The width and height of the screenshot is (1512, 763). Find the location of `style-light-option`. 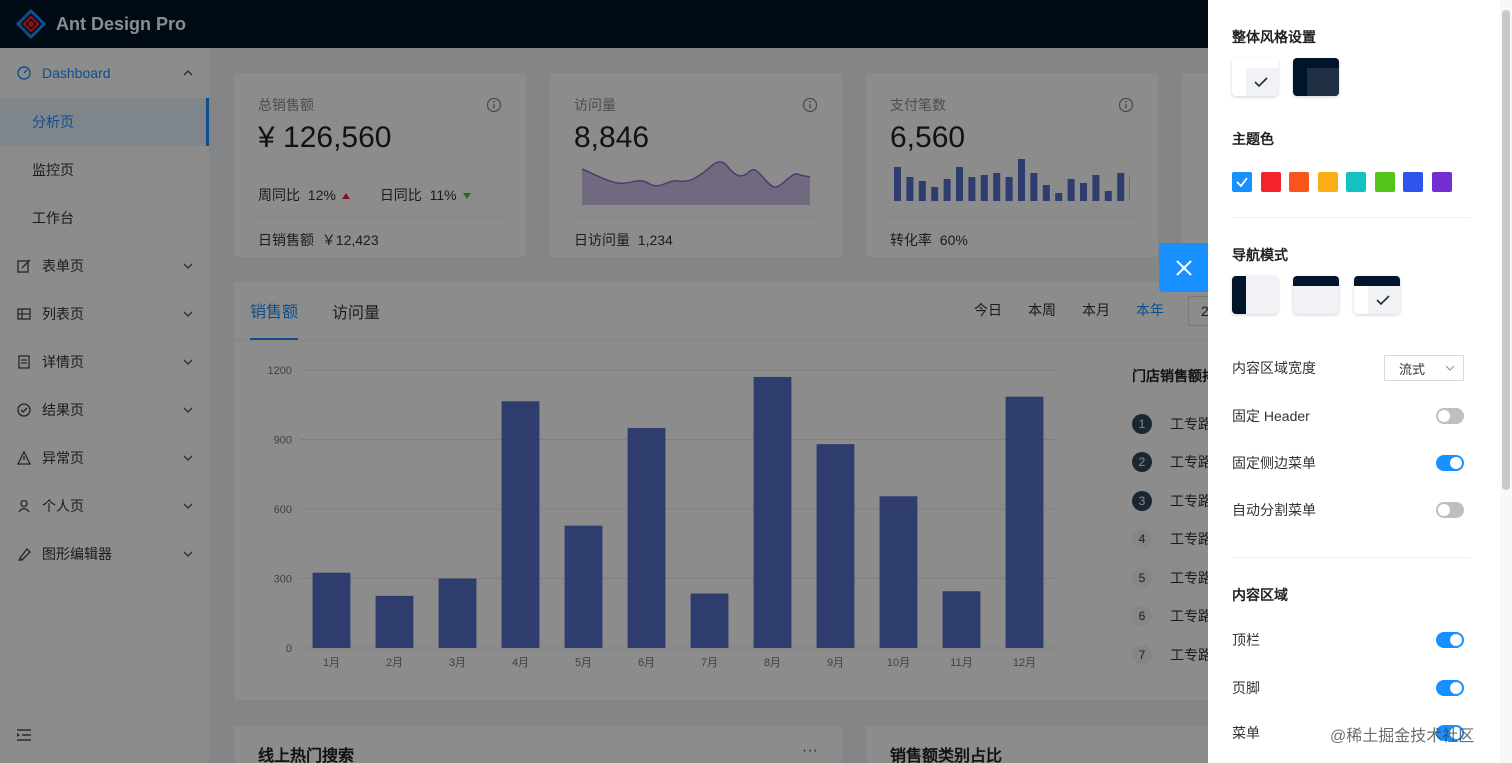

style-light-option is located at coordinates (1255, 77).